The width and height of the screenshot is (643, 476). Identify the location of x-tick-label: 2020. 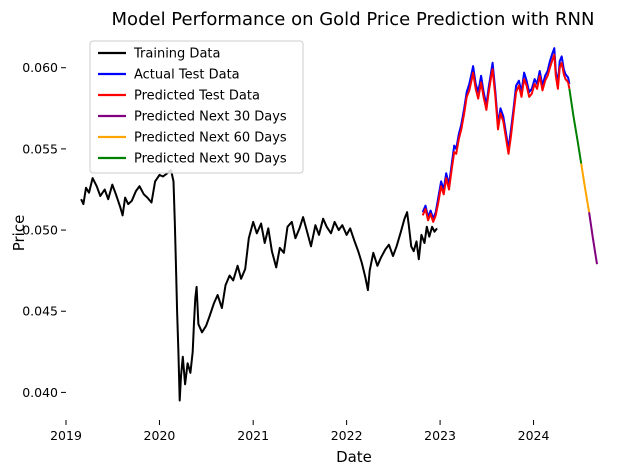
(160, 435).